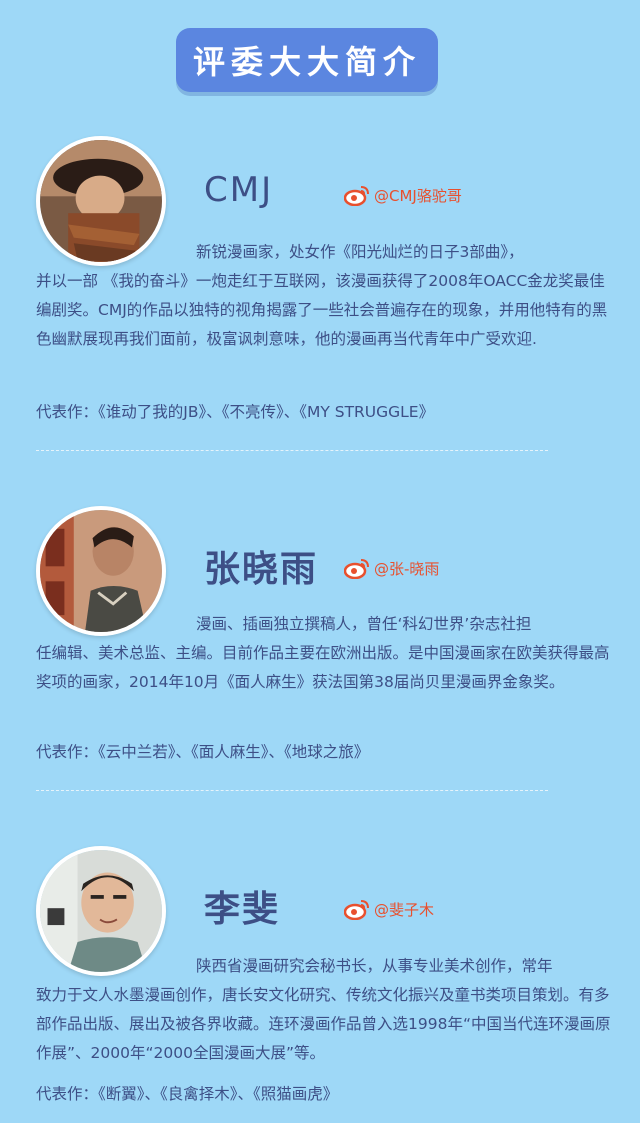 The width and height of the screenshot is (640, 1123). Describe the element at coordinates (418, 195) in the screenshot. I see `weibo-handle-1: @CMJ骆驼哥` at that location.